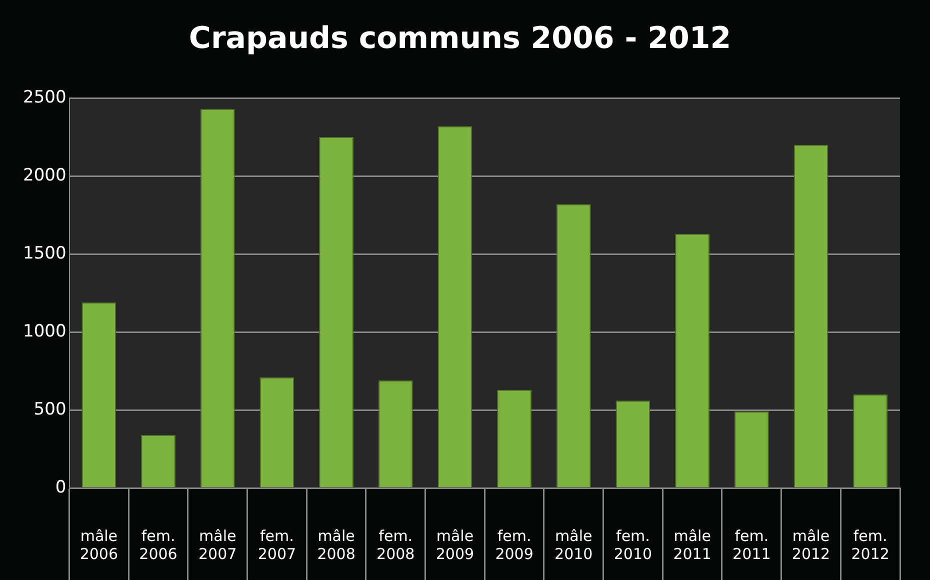 The width and height of the screenshot is (930, 580). I want to click on x-tick-label: mâle 2010, so click(573, 544).